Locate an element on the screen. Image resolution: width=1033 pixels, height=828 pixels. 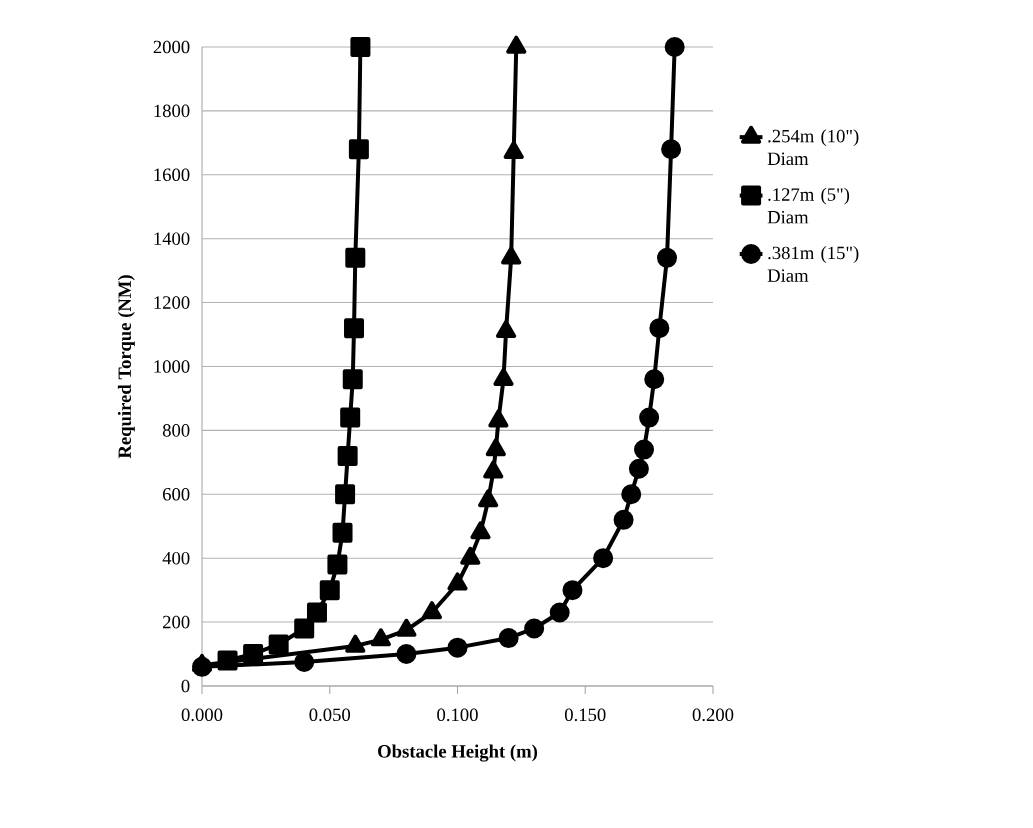
legend-label: .127m (5") Diam is located at coordinates (808, 205).